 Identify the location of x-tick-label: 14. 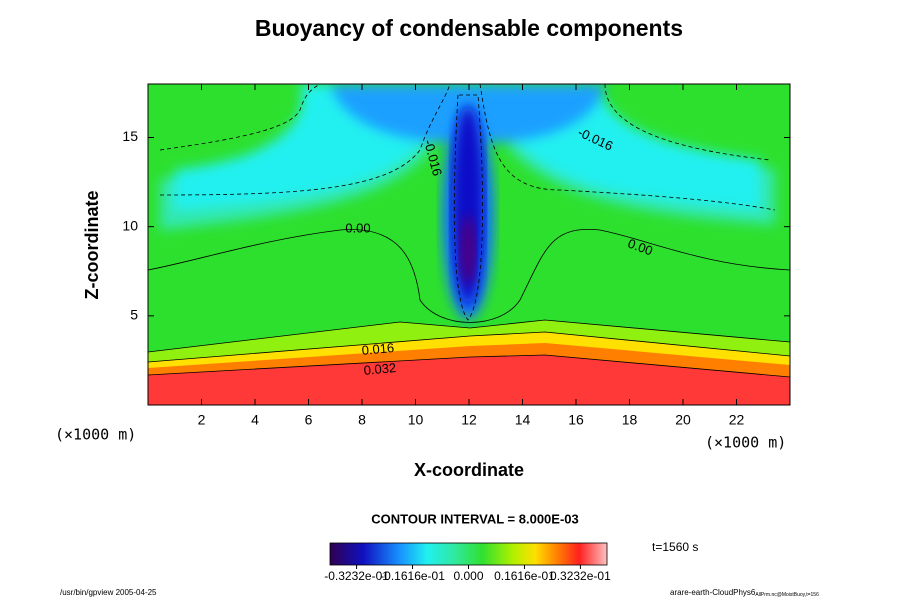
(523, 420).